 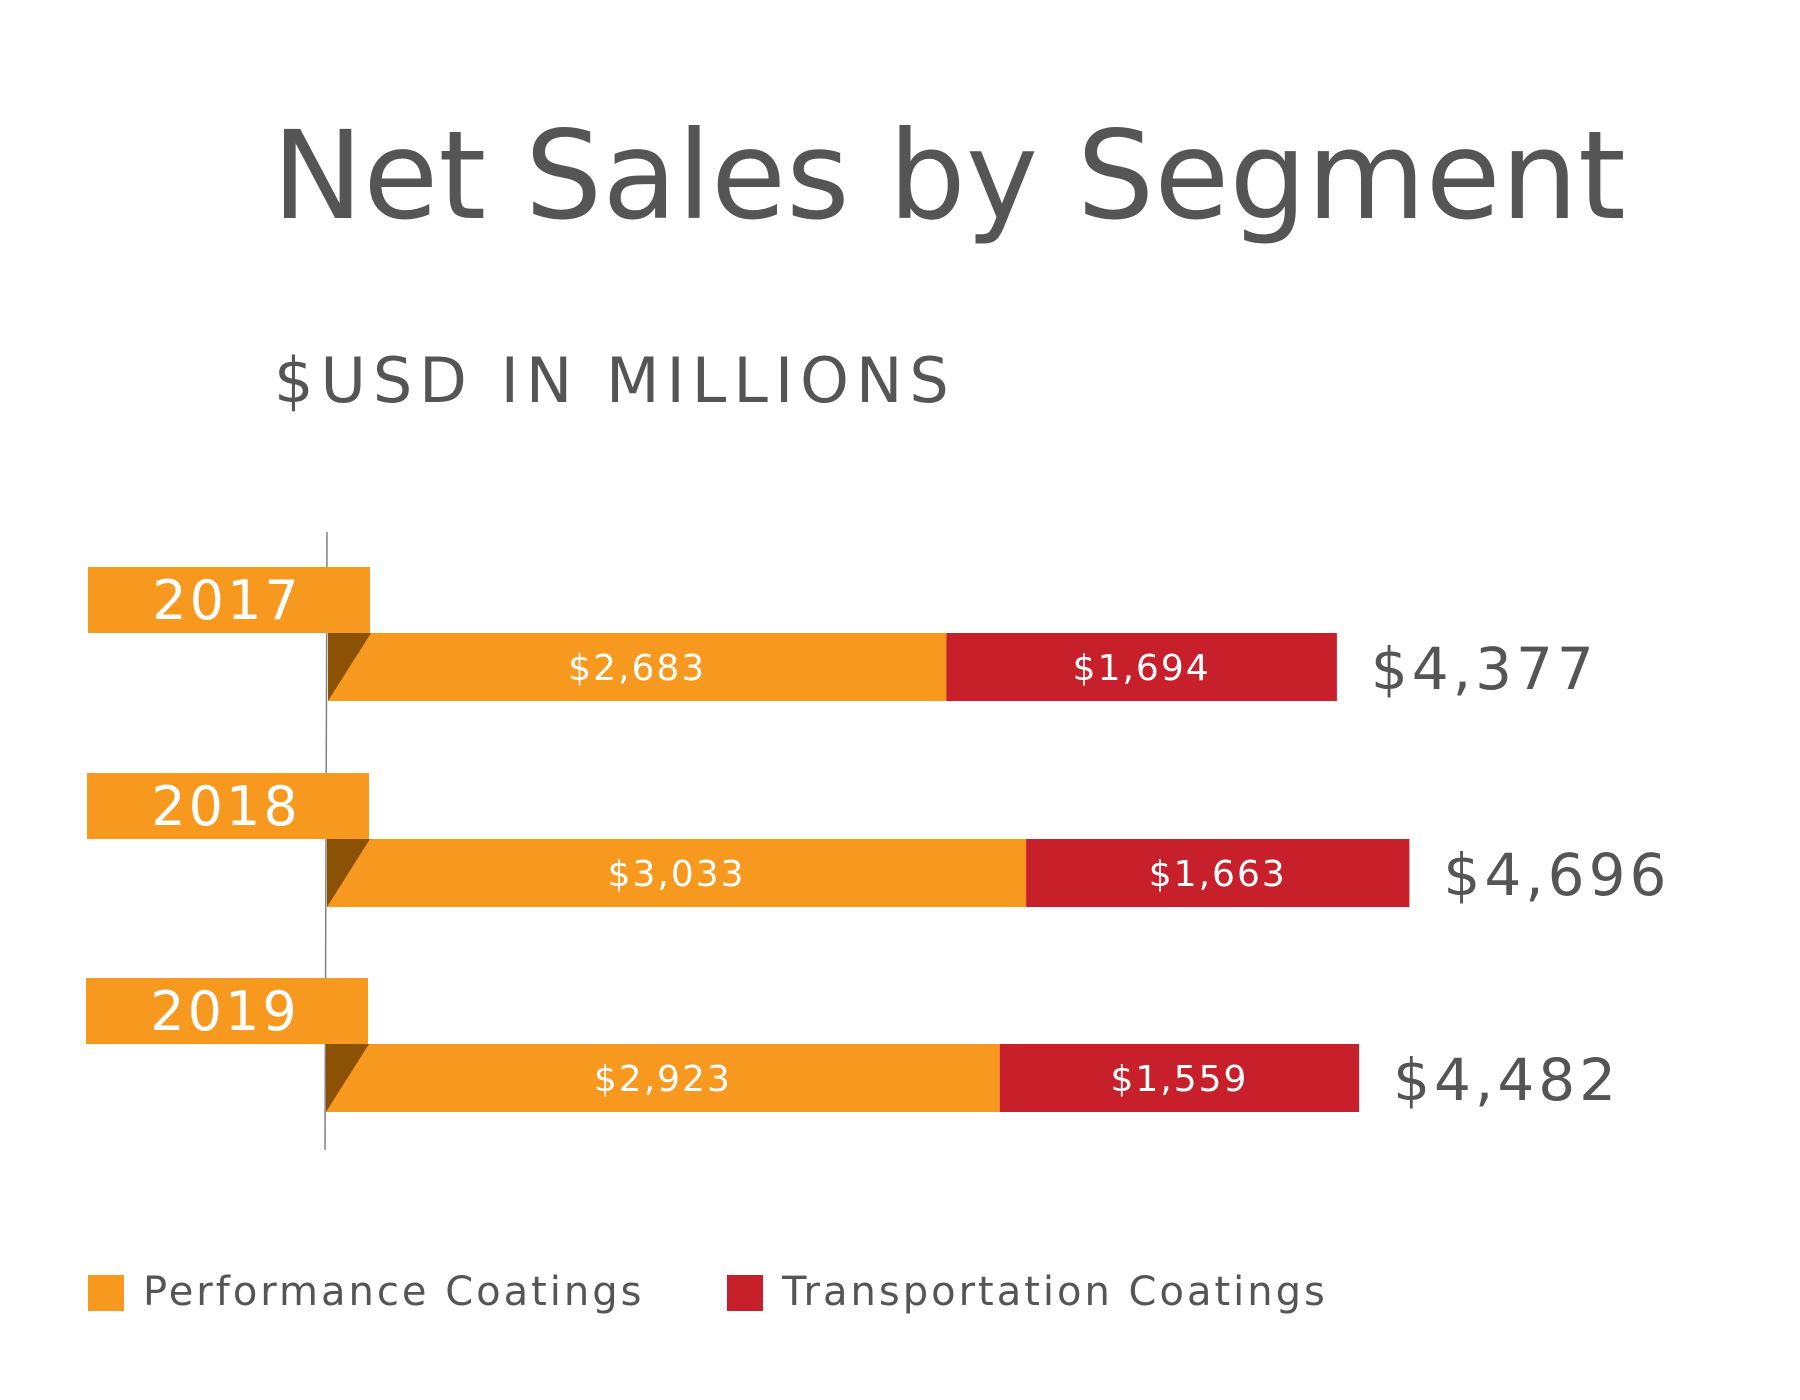 I want to click on bar-value-label: $2,683, so click(x=637, y=668).